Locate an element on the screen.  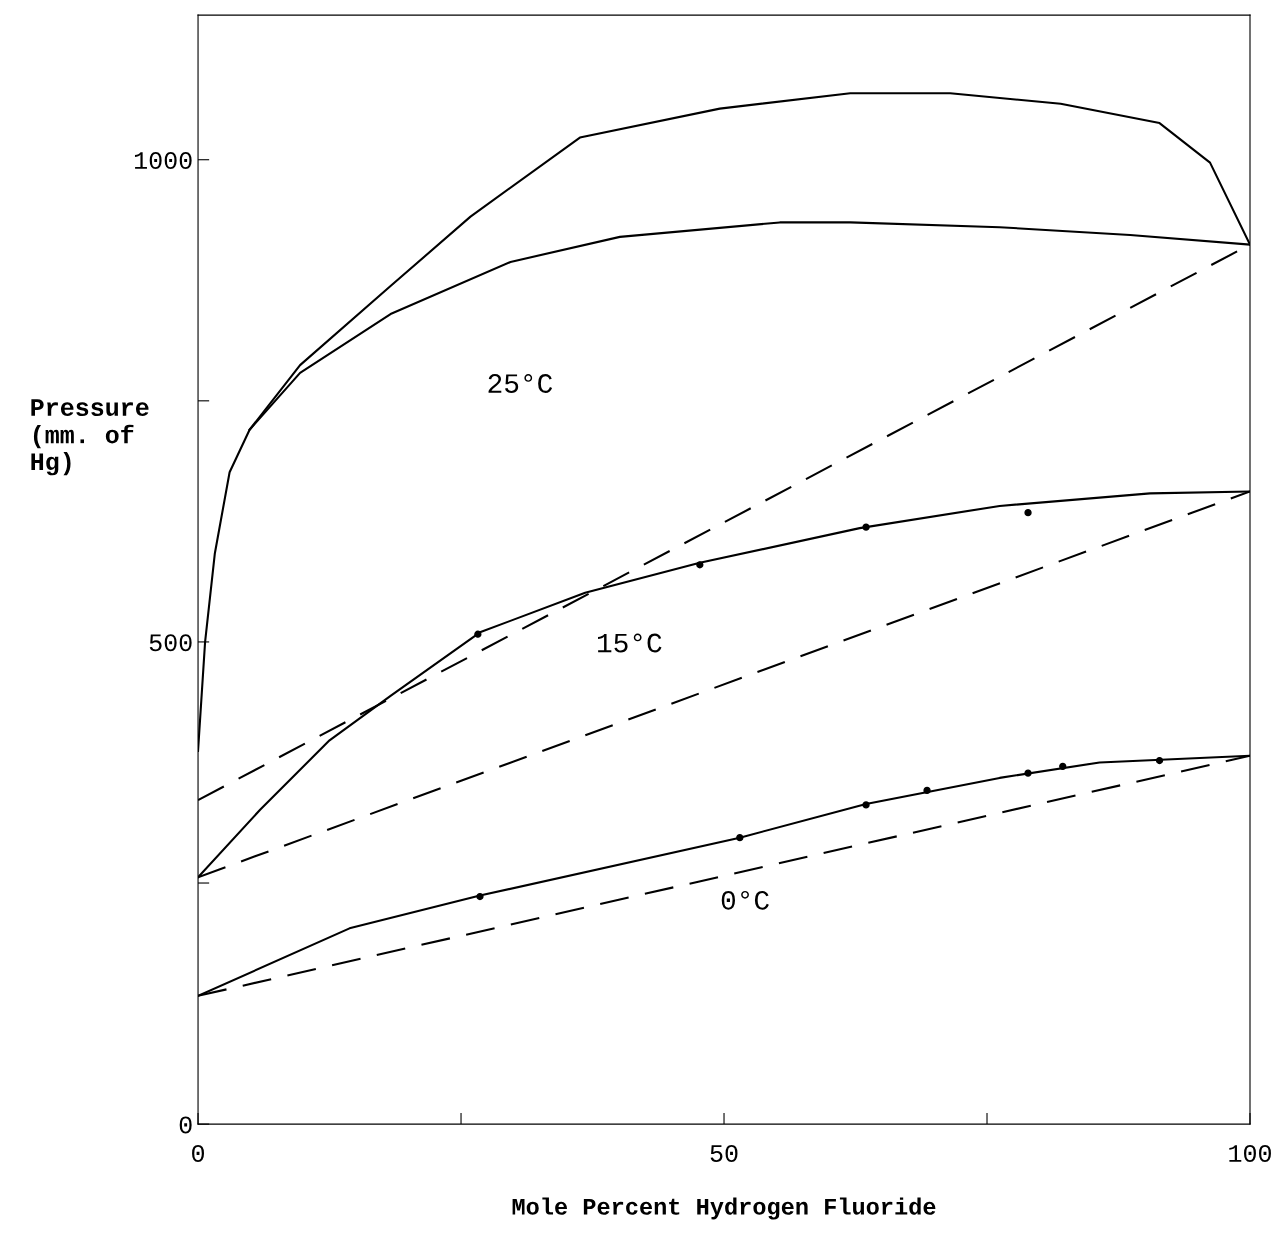
x-axis-title: Mole Percent Hydrogen Fluoride is located at coordinates (724, 1208).